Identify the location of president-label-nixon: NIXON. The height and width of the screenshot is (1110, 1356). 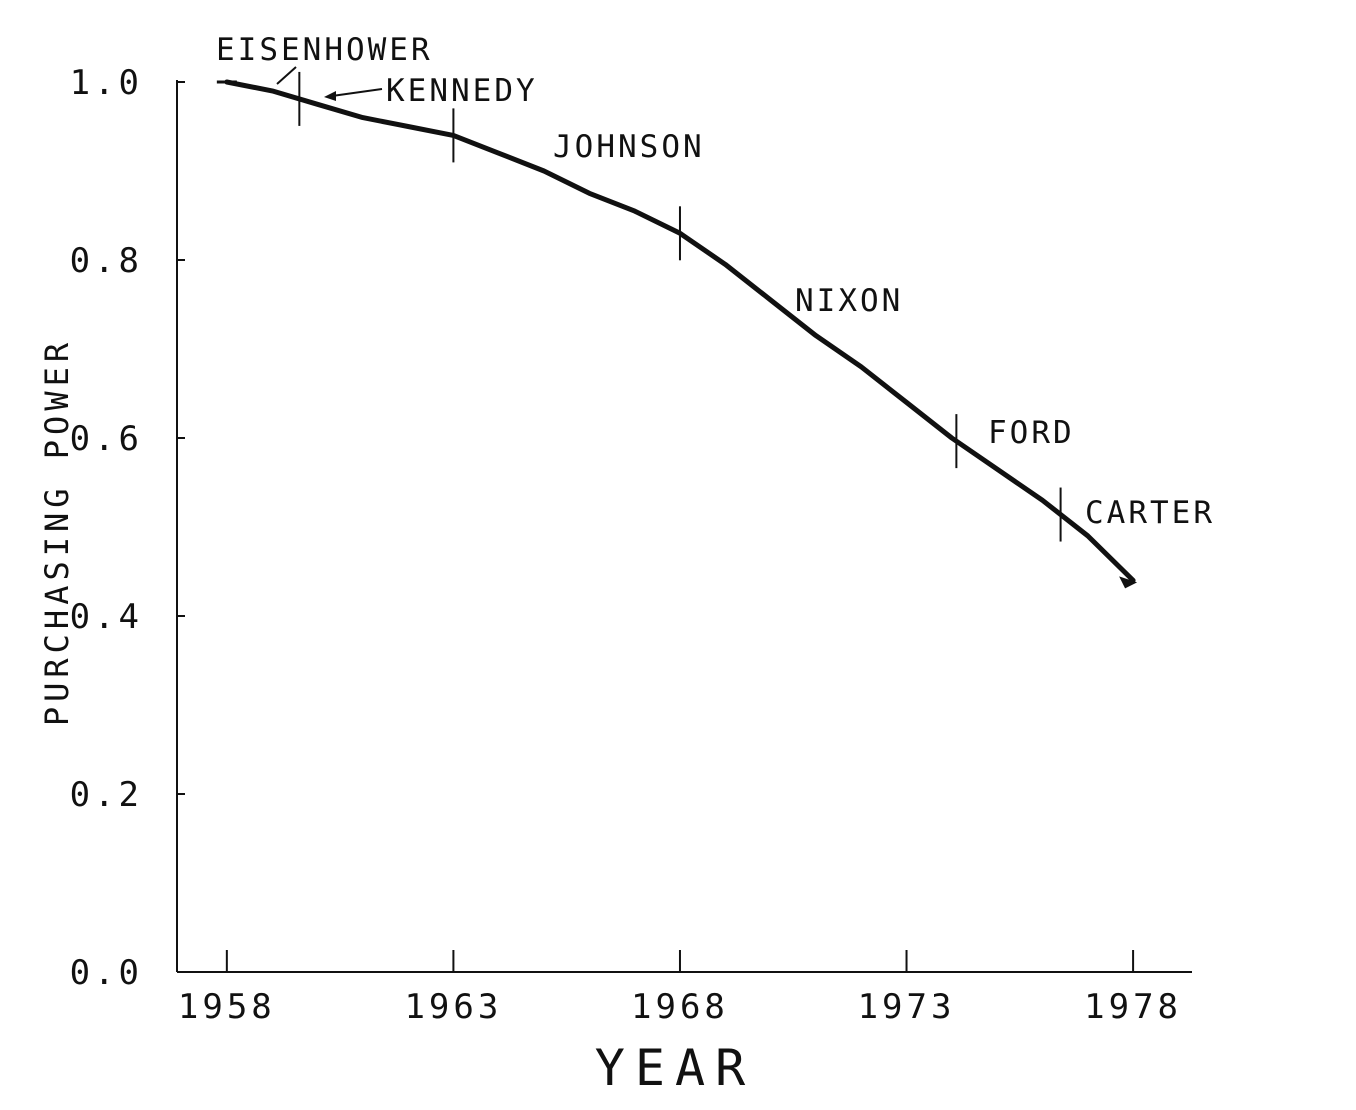
(849, 301).